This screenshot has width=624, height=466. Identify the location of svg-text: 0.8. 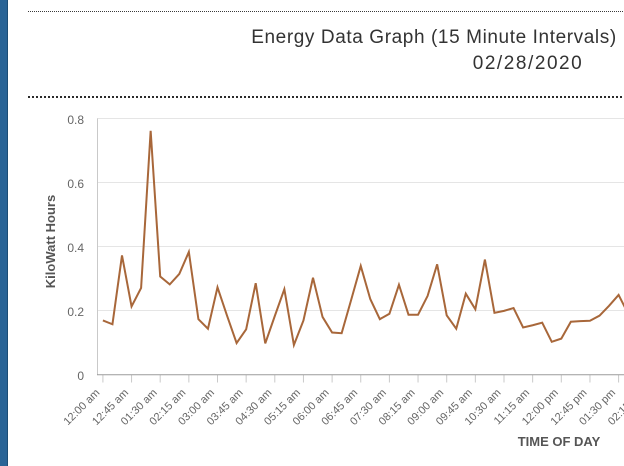
(75, 120).